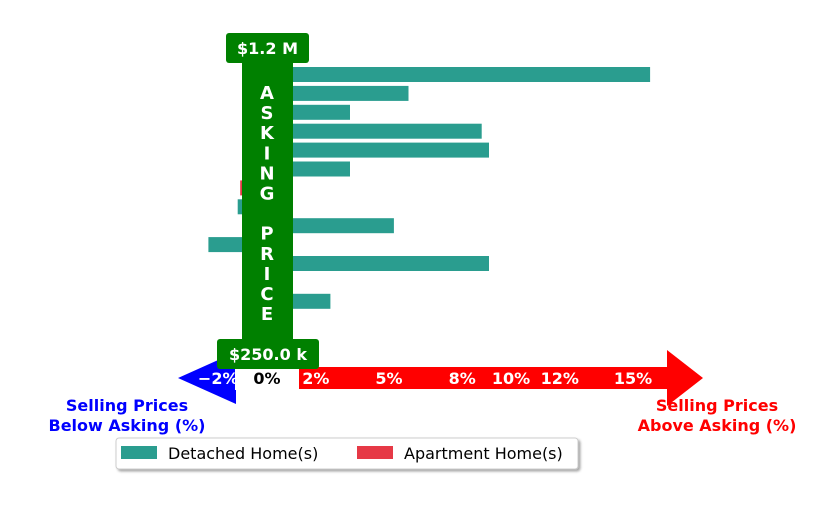 Image resolution: width=839 pixels, height=509 pixels. What do you see at coordinates (633, 378) in the screenshot?
I see `x-tick-label: 15%` at bounding box center [633, 378].